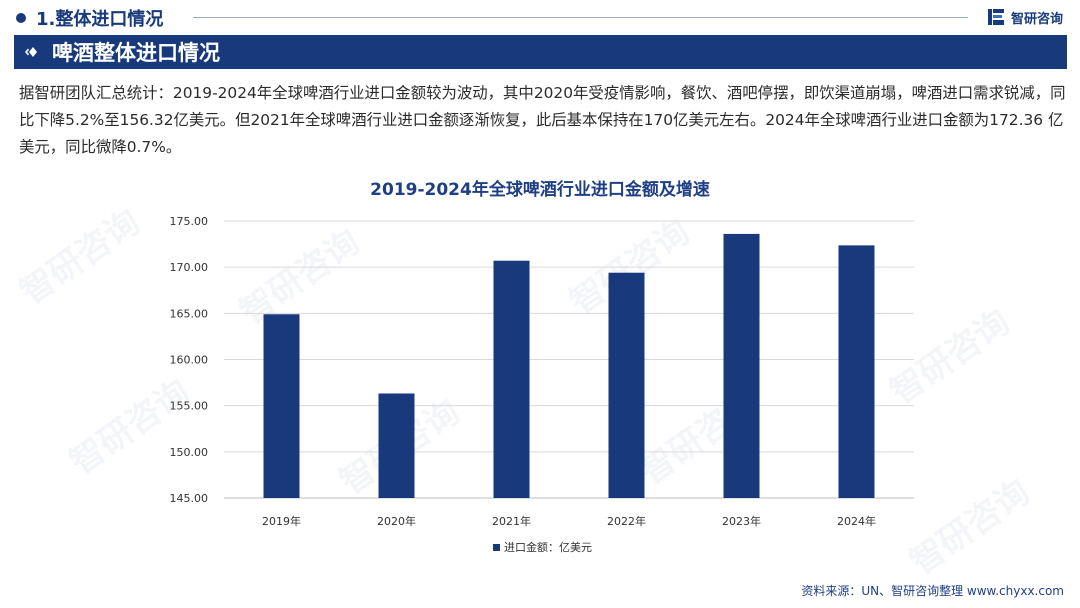 The height and width of the screenshot is (608, 1080). Describe the element at coordinates (189, 406) in the screenshot. I see `y-tick-label: 155.00` at that location.